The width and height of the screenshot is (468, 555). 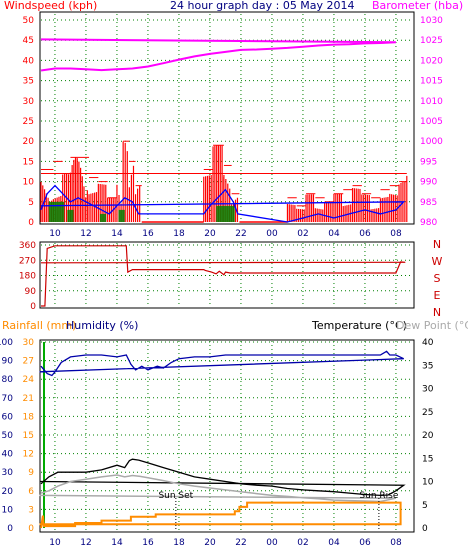 I want to click on barometer-tick: 1025, so click(x=431, y=41).